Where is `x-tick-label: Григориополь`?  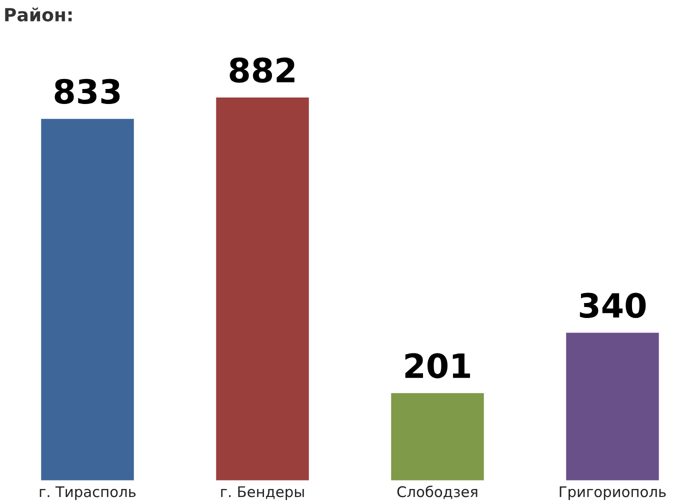
x-tick-label: Григориополь is located at coordinates (613, 493).